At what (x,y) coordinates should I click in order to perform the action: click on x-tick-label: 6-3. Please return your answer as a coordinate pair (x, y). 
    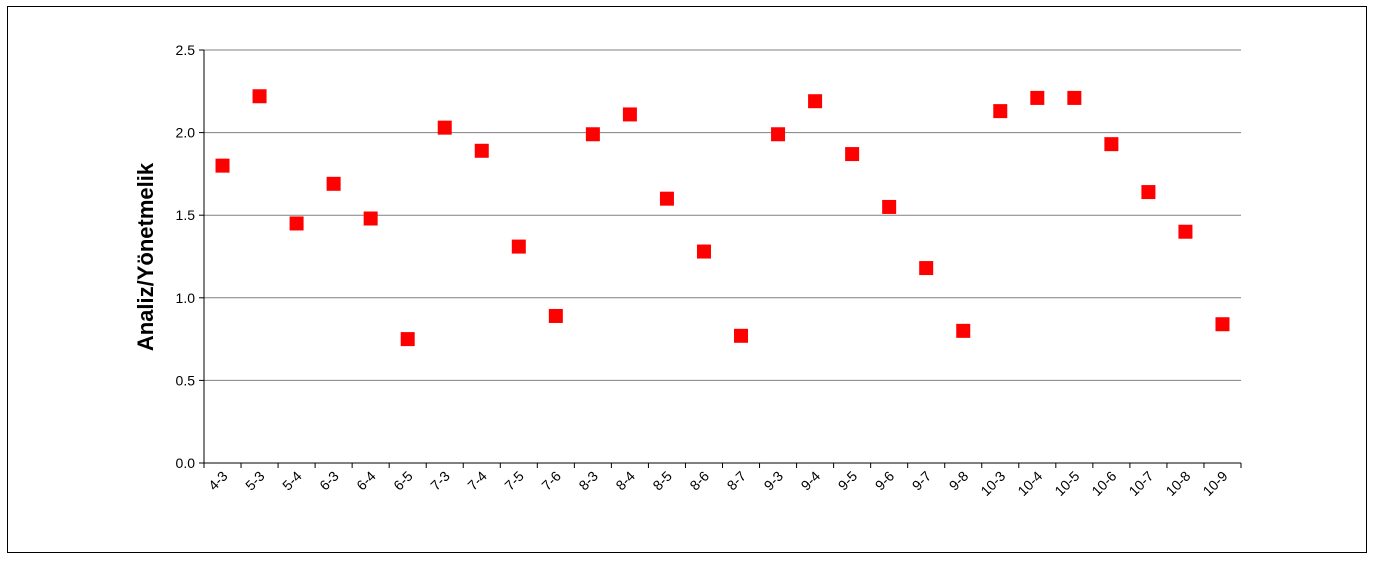
    Looking at the image, I should click on (329, 481).